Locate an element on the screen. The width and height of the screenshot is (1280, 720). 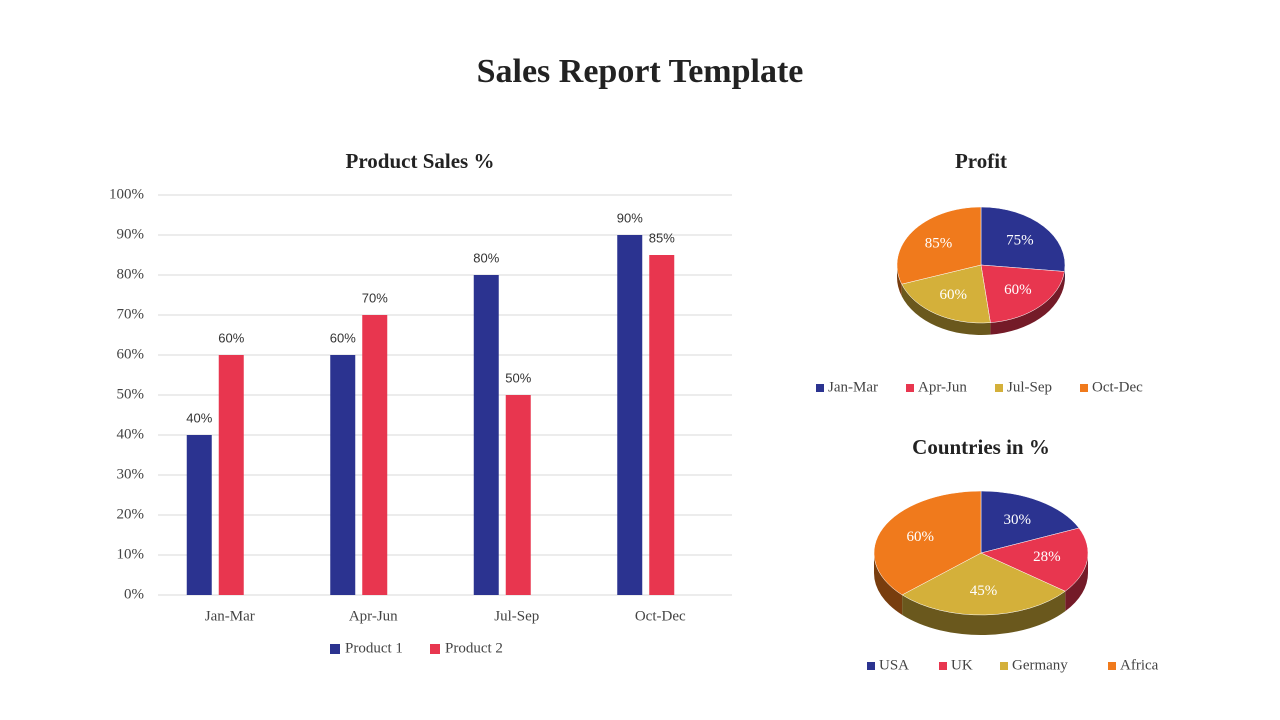
legend-label: Germany is located at coordinates (1040, 665).